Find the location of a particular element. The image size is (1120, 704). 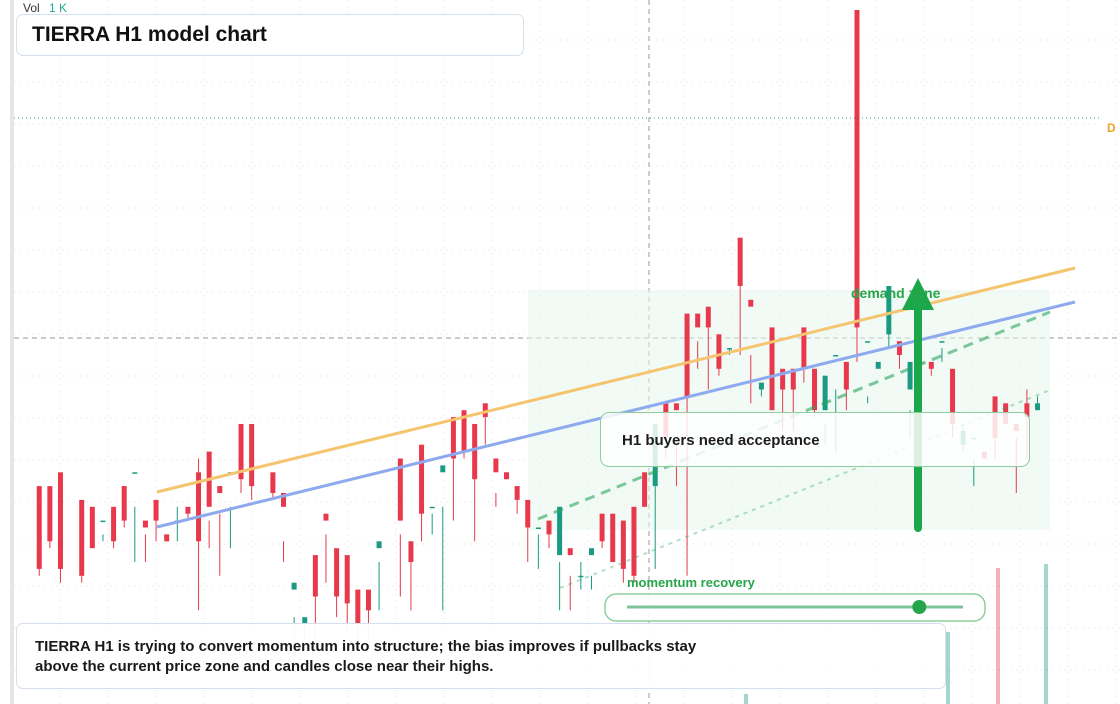

callout-text: H1 buyers need acceptance is located at coordinates (721, 440).